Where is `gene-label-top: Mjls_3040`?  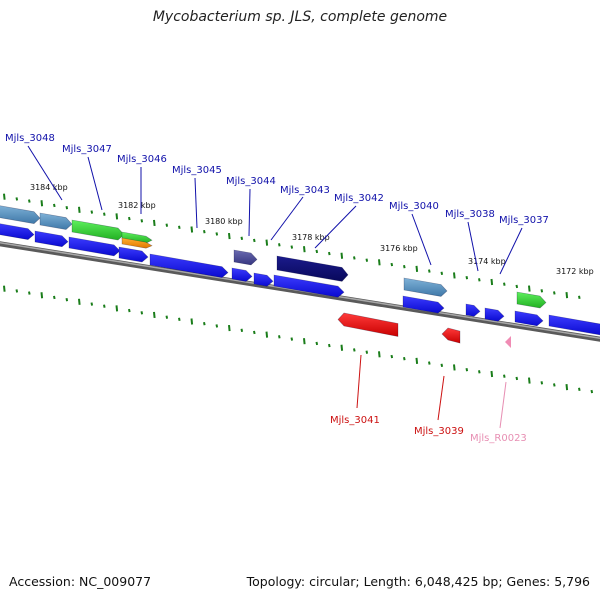
gene-label-top: Mjls_3040 is located at coordinates (414, 206).